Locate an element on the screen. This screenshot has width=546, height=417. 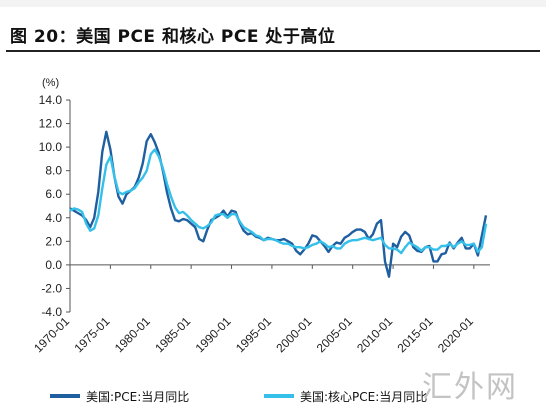
legend-item-core-pce: 美国:核心PCE:当月同比 is located at coordinates (345, 396).